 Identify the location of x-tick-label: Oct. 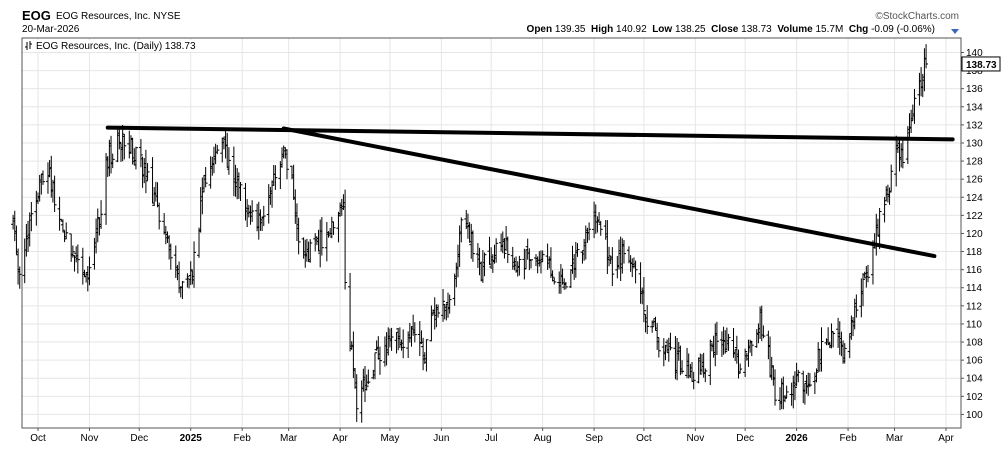
(38, 438).